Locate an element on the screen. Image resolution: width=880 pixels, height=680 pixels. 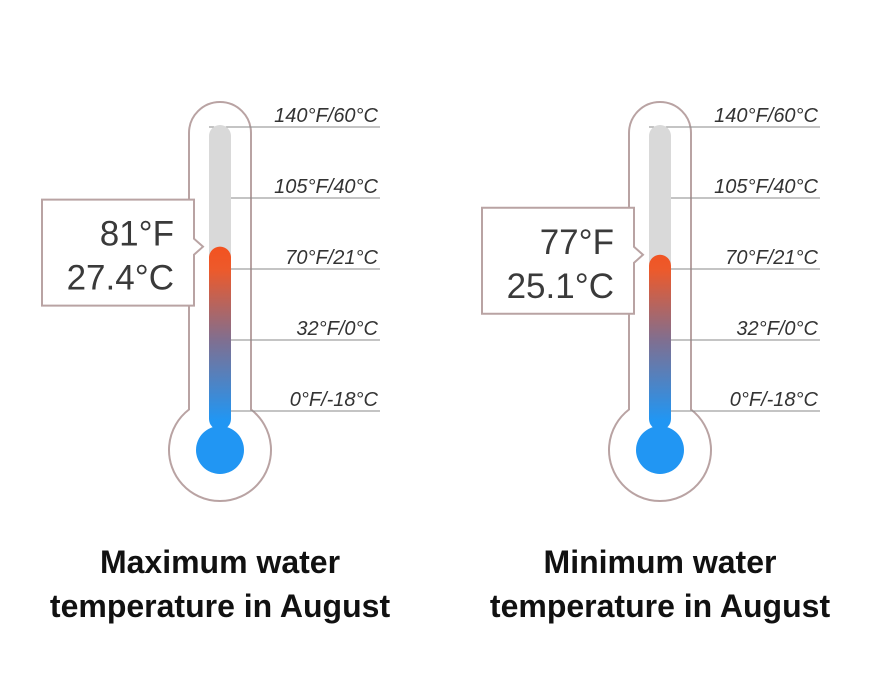
value-fahrenheit: 81°F is located at coordinates (137, 234).